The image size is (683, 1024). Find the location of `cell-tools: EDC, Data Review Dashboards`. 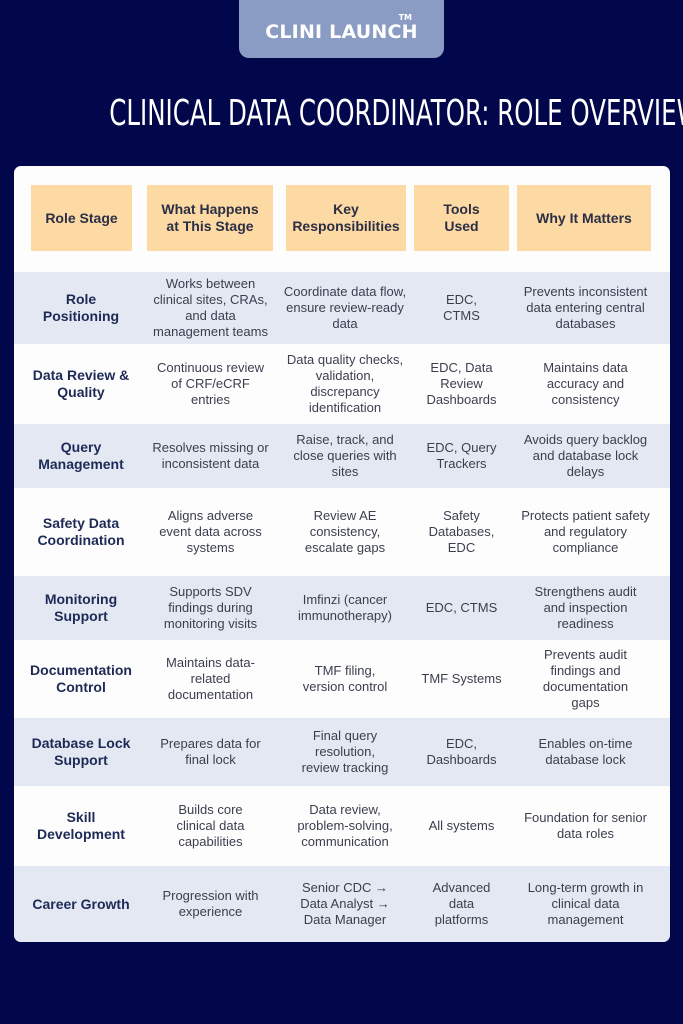

cell-tools: EDC, Data Review Dashboards is located at coordinates (461, 383).